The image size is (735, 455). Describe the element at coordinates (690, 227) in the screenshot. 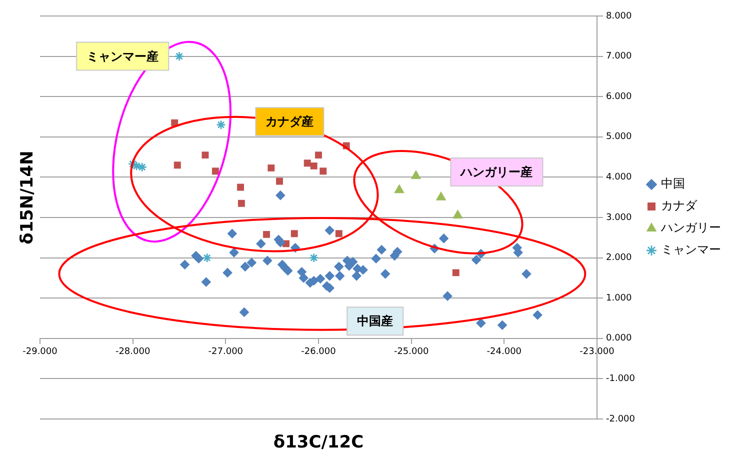

I see `legend-label: ハンガリー` at that location.